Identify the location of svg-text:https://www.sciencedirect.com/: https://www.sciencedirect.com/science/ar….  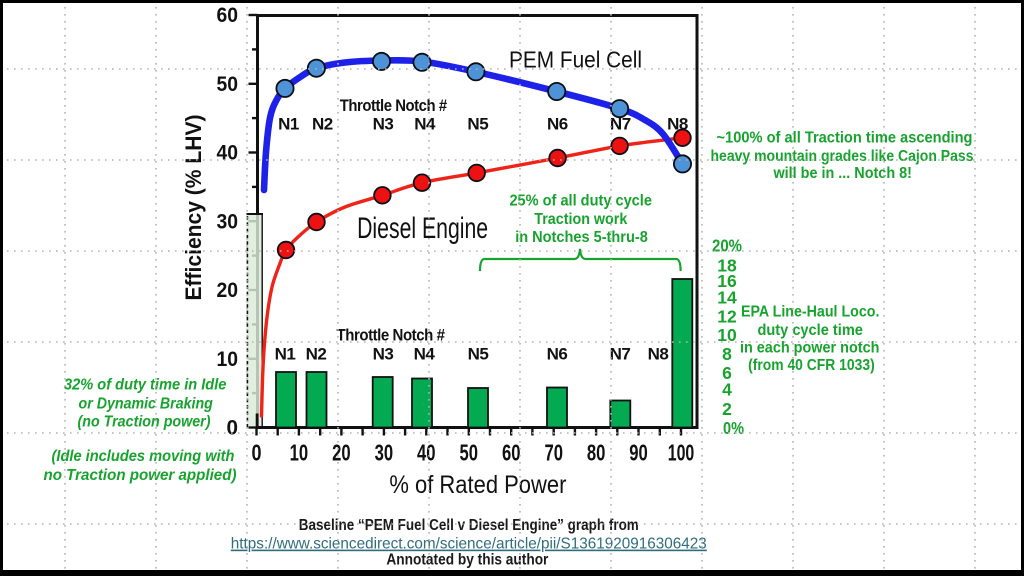
(469, 544).